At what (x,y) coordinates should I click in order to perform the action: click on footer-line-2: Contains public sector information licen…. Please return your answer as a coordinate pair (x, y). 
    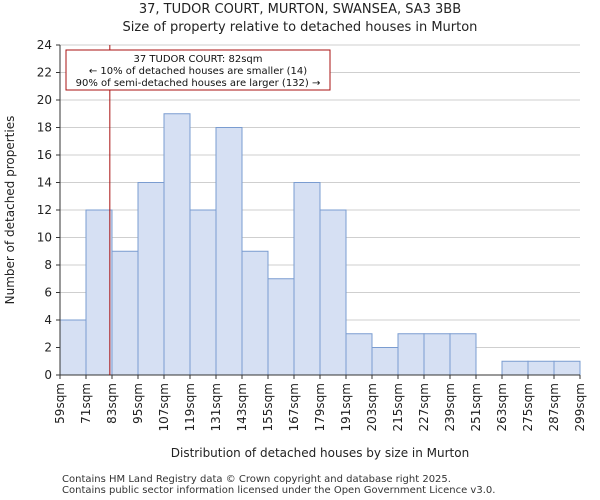
    Looking at the image, I should click on (279, 490).